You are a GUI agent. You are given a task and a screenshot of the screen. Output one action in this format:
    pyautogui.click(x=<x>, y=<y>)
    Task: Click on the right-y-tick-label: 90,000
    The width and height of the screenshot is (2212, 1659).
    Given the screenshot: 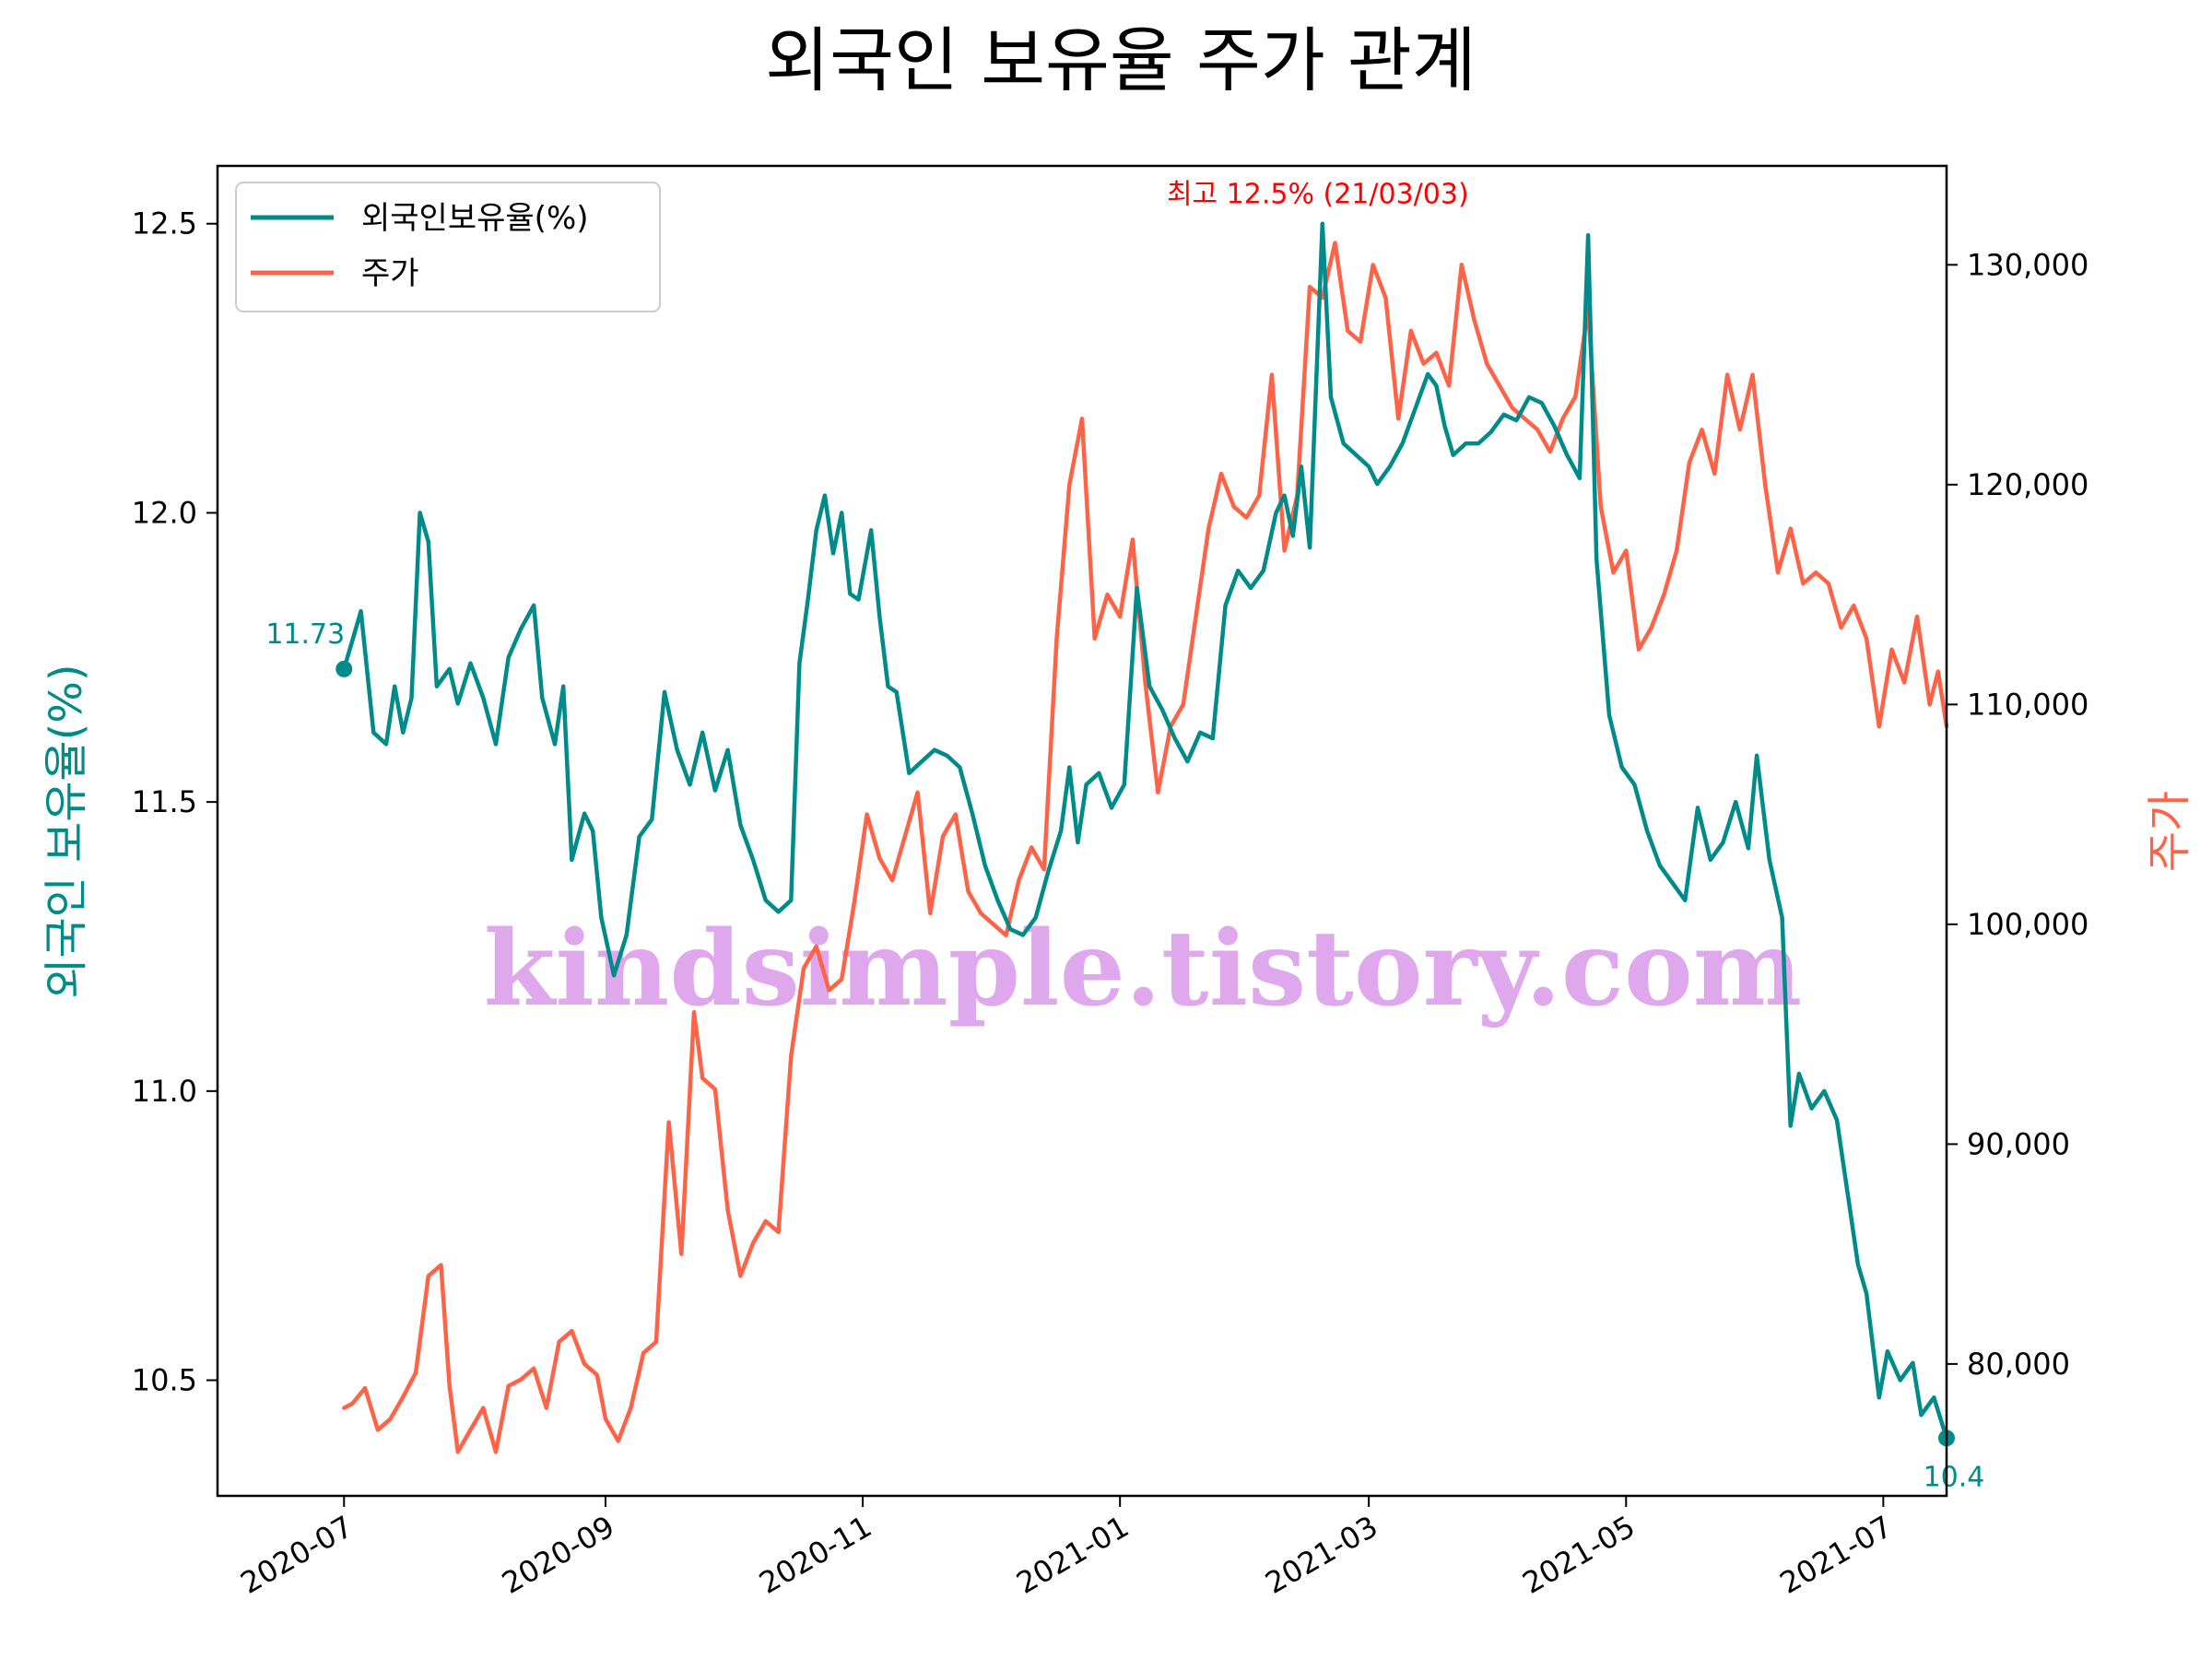 What is the action you would take?
    pyautogui.click(x=2018, y=1143)
    